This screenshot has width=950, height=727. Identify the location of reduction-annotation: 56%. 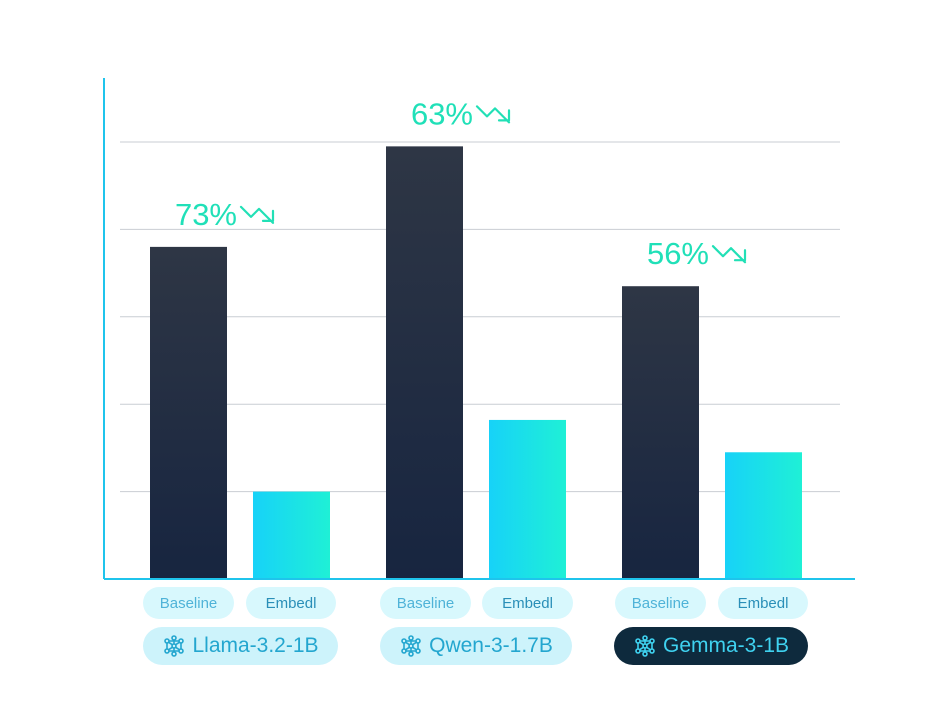
(697, 253).